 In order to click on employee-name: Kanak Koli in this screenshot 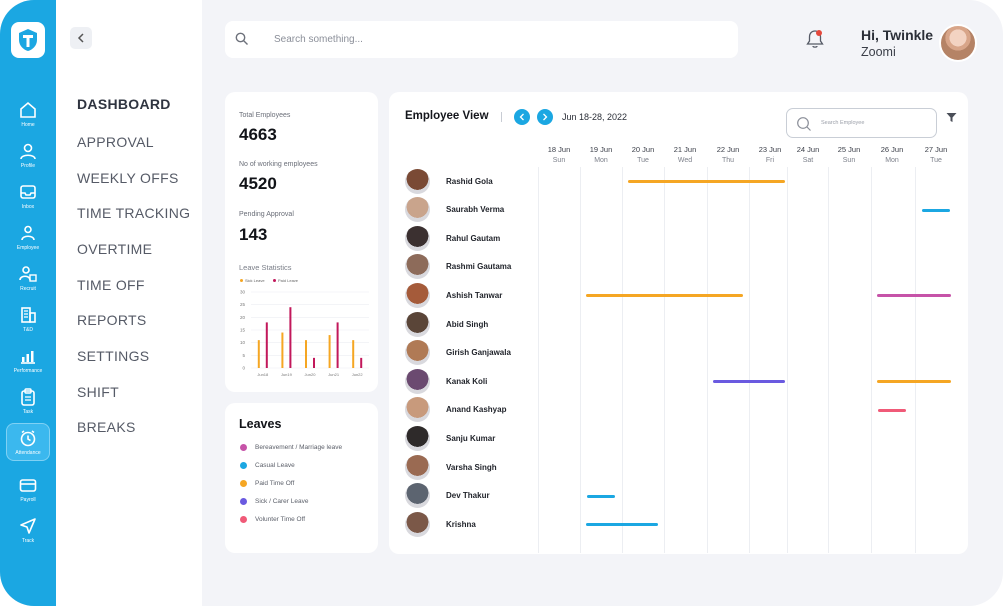, I will do `click(467, 381)`.